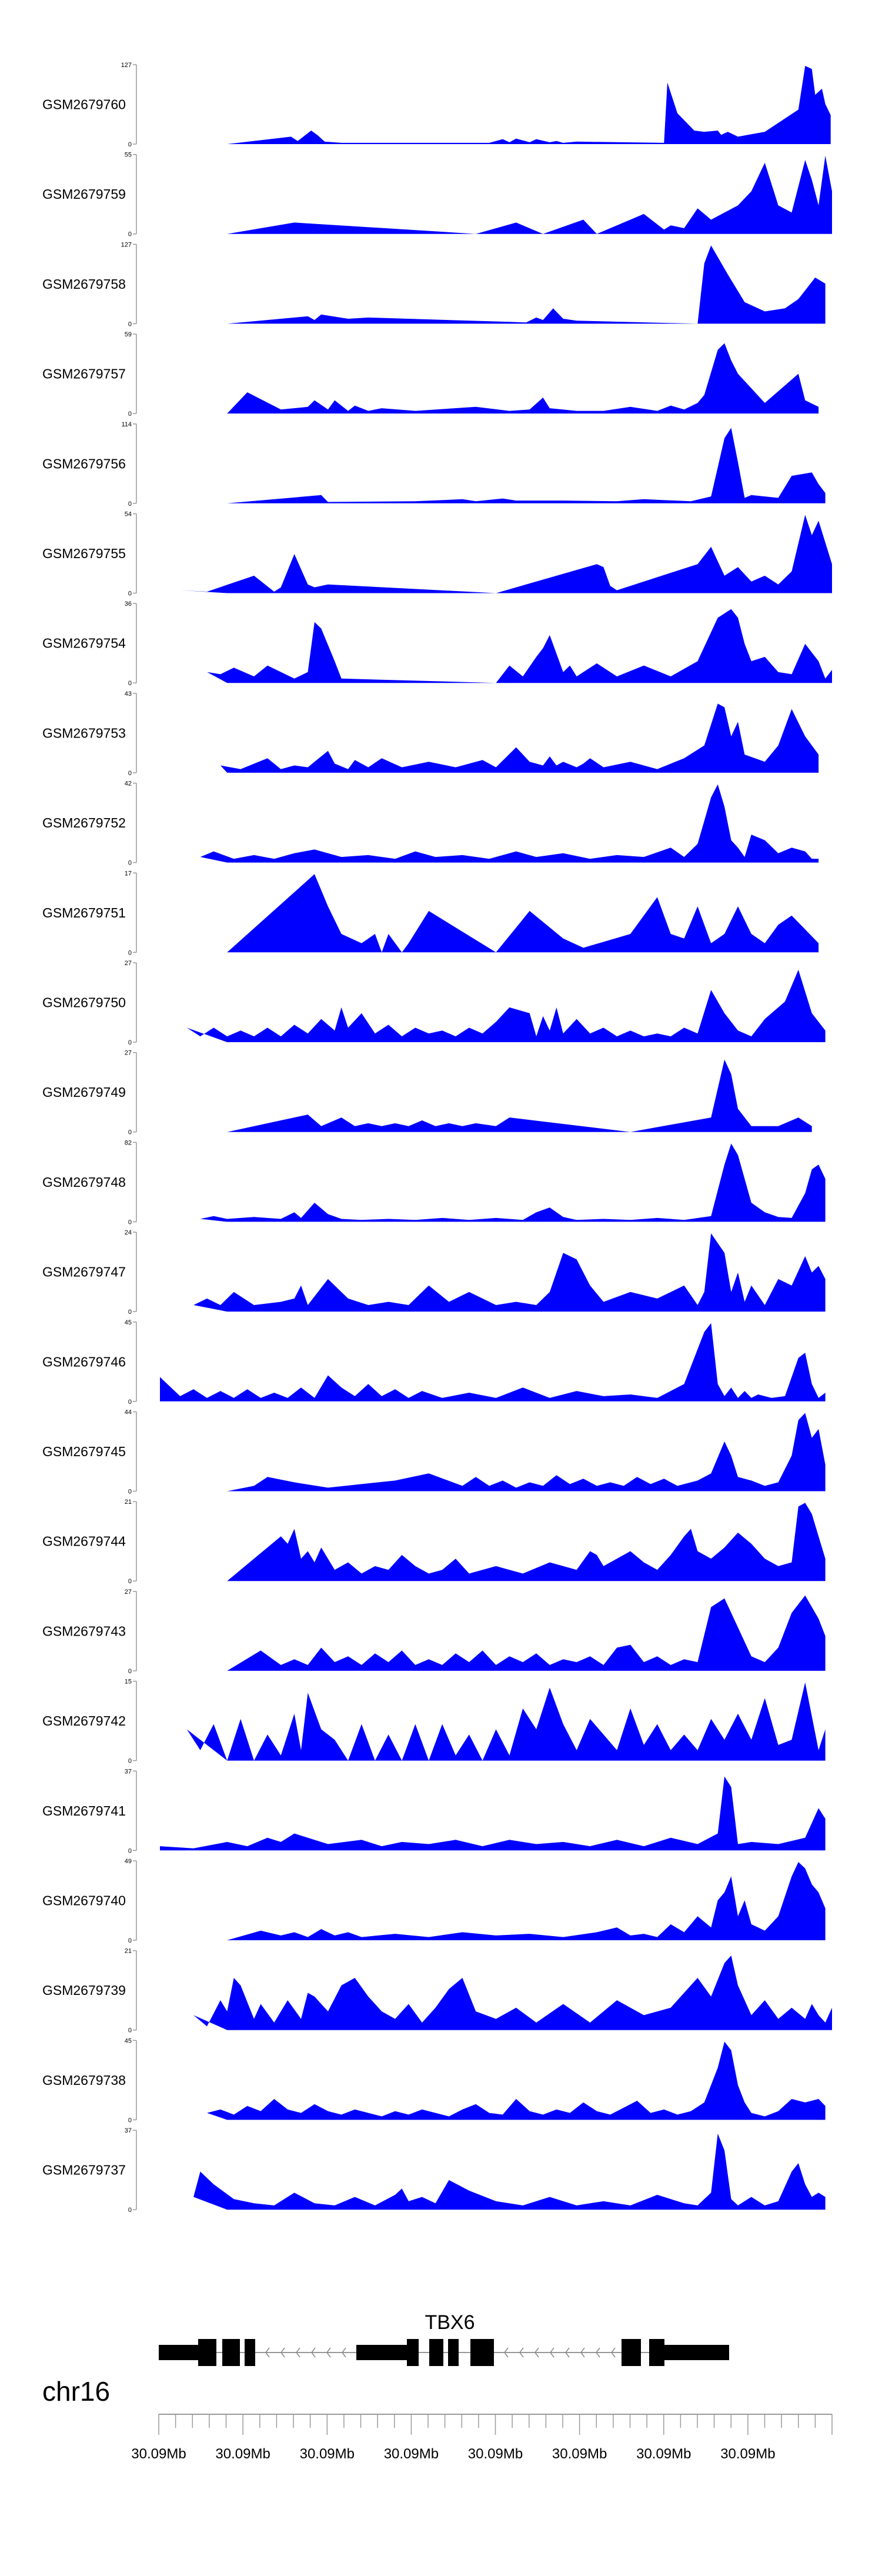  I want to click on track-GSM2679743: GSM2679743 27 0, so click(434, 1632).